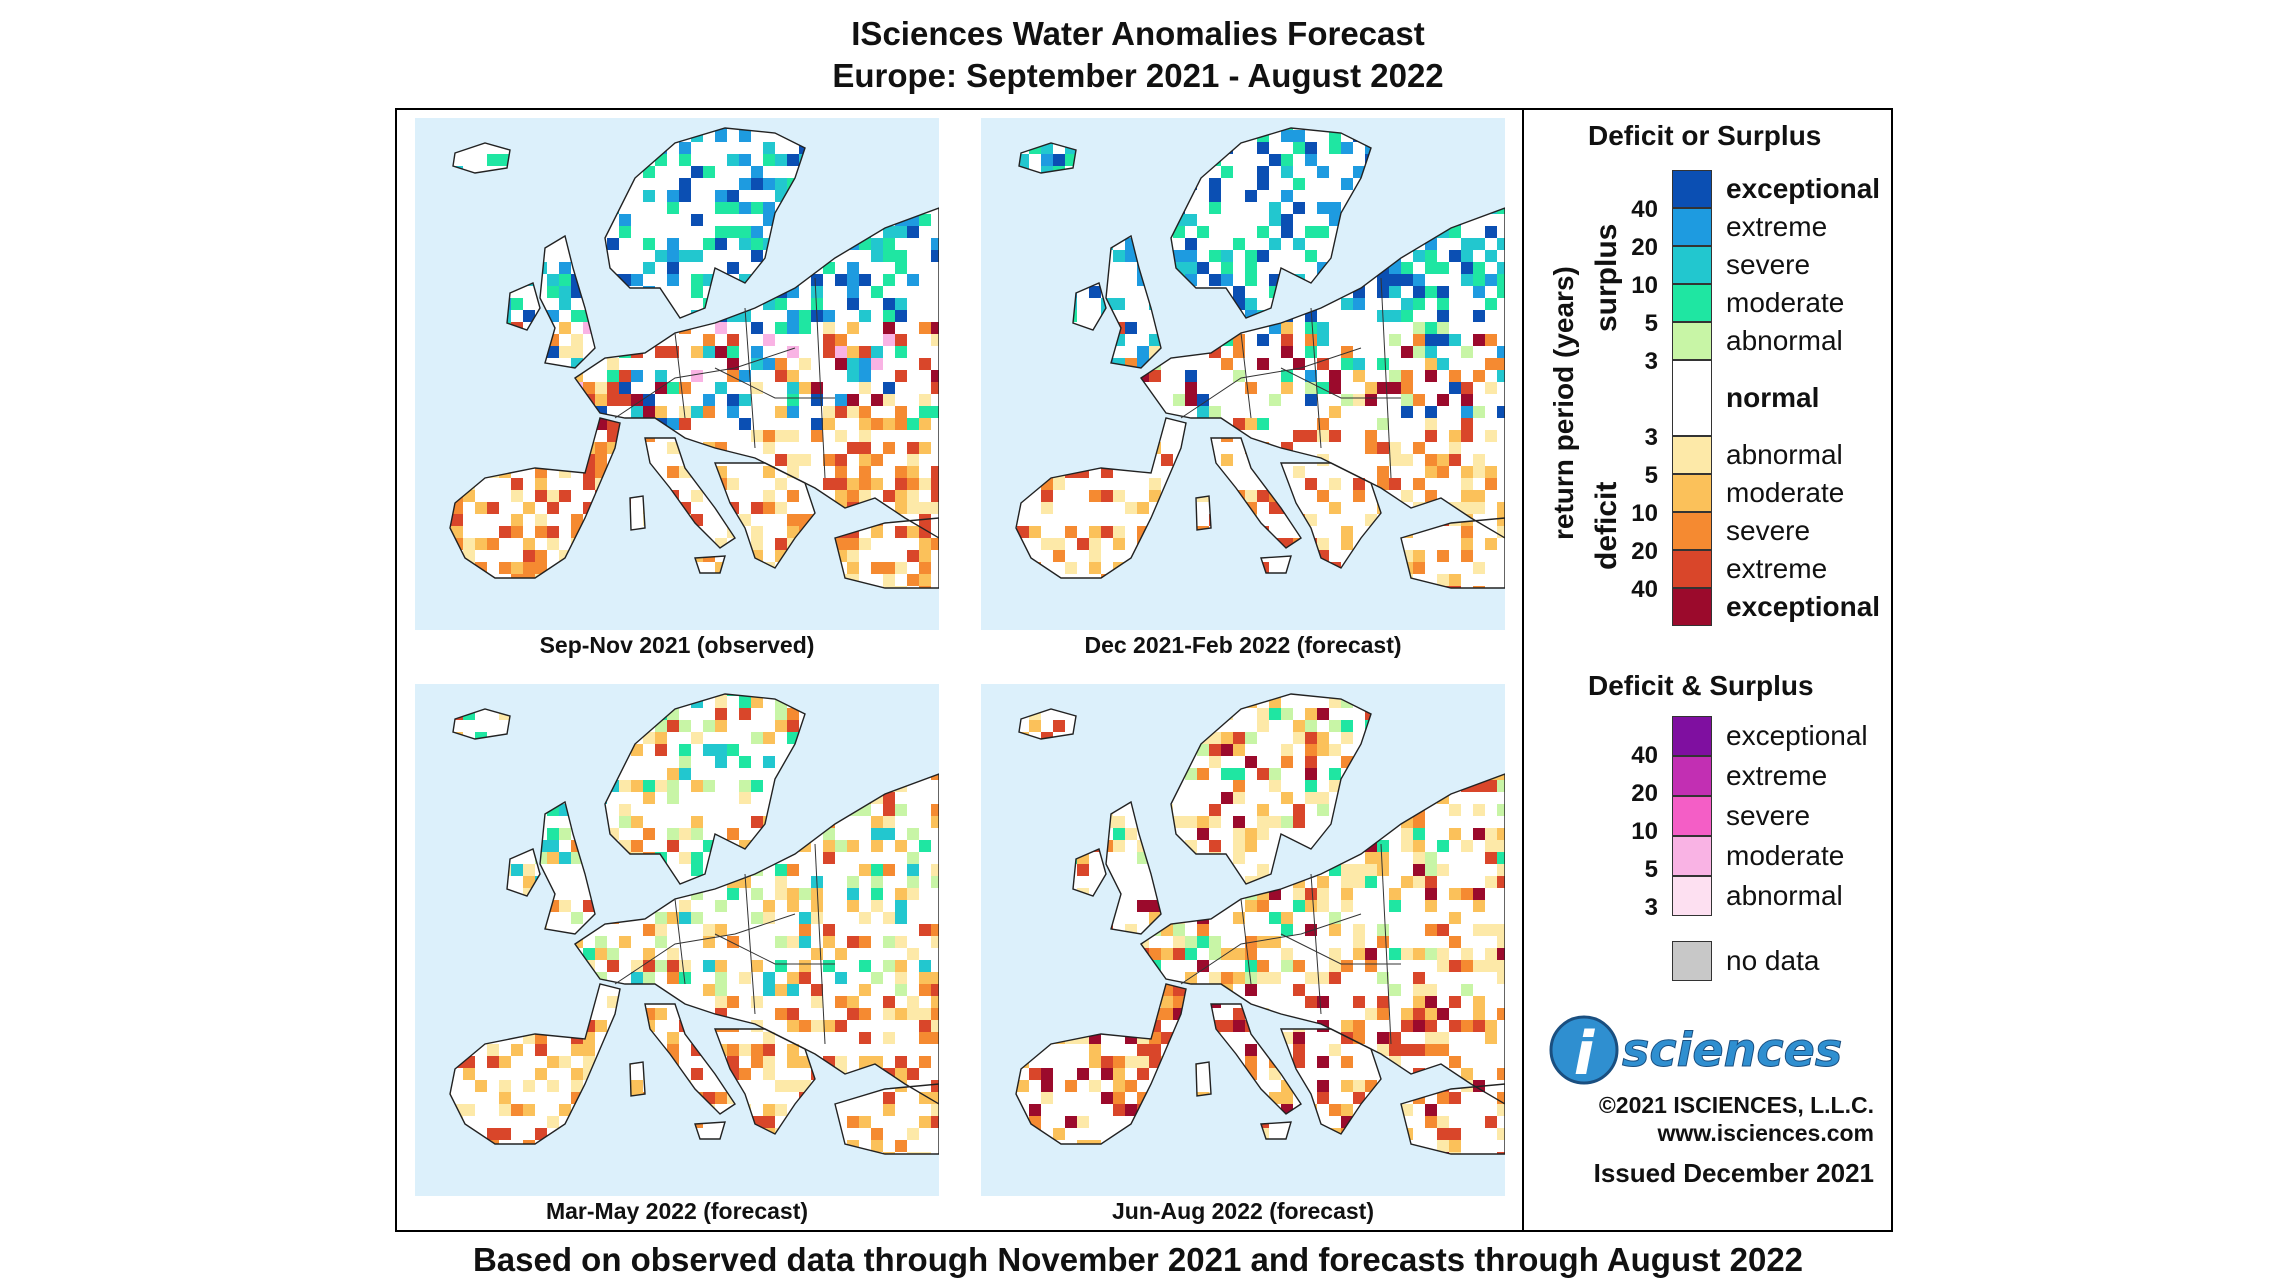 This screenshot has width=2276, height=1280. I want to click on label-deficit-extreme: extreme, so click(1777, 568).